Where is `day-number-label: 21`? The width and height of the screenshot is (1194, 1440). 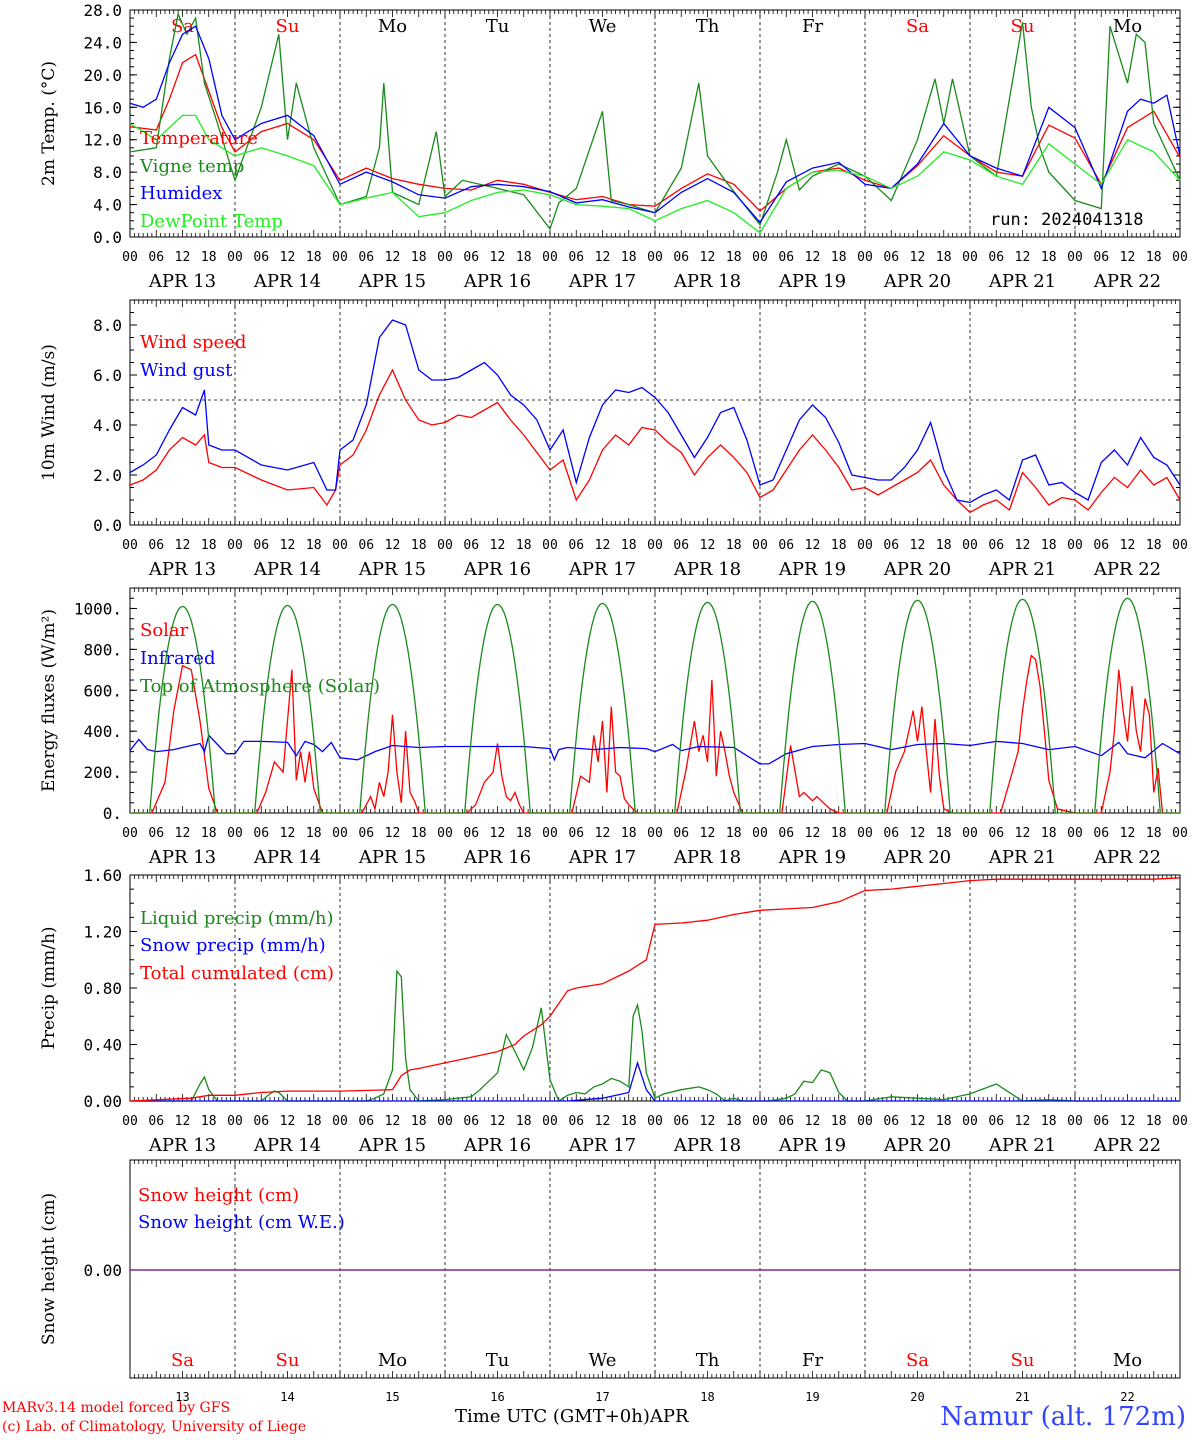
day-number-label: 21 is located at coordinates (1022, 1397).